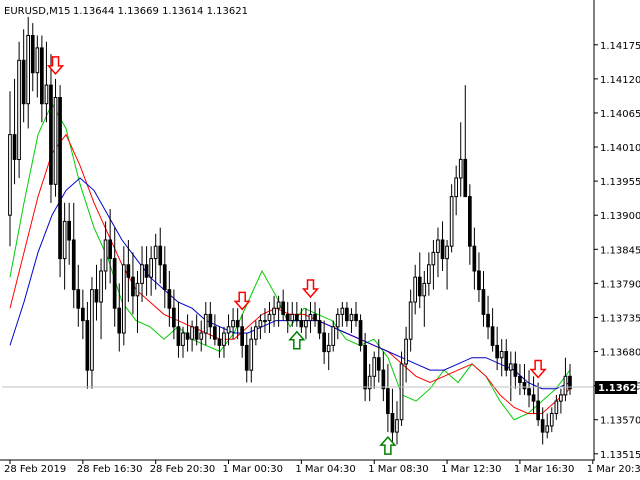 The height and width of the screenshot is (480, 640). I want to click on price-tick-label: 1.14010, so click(620, 148).